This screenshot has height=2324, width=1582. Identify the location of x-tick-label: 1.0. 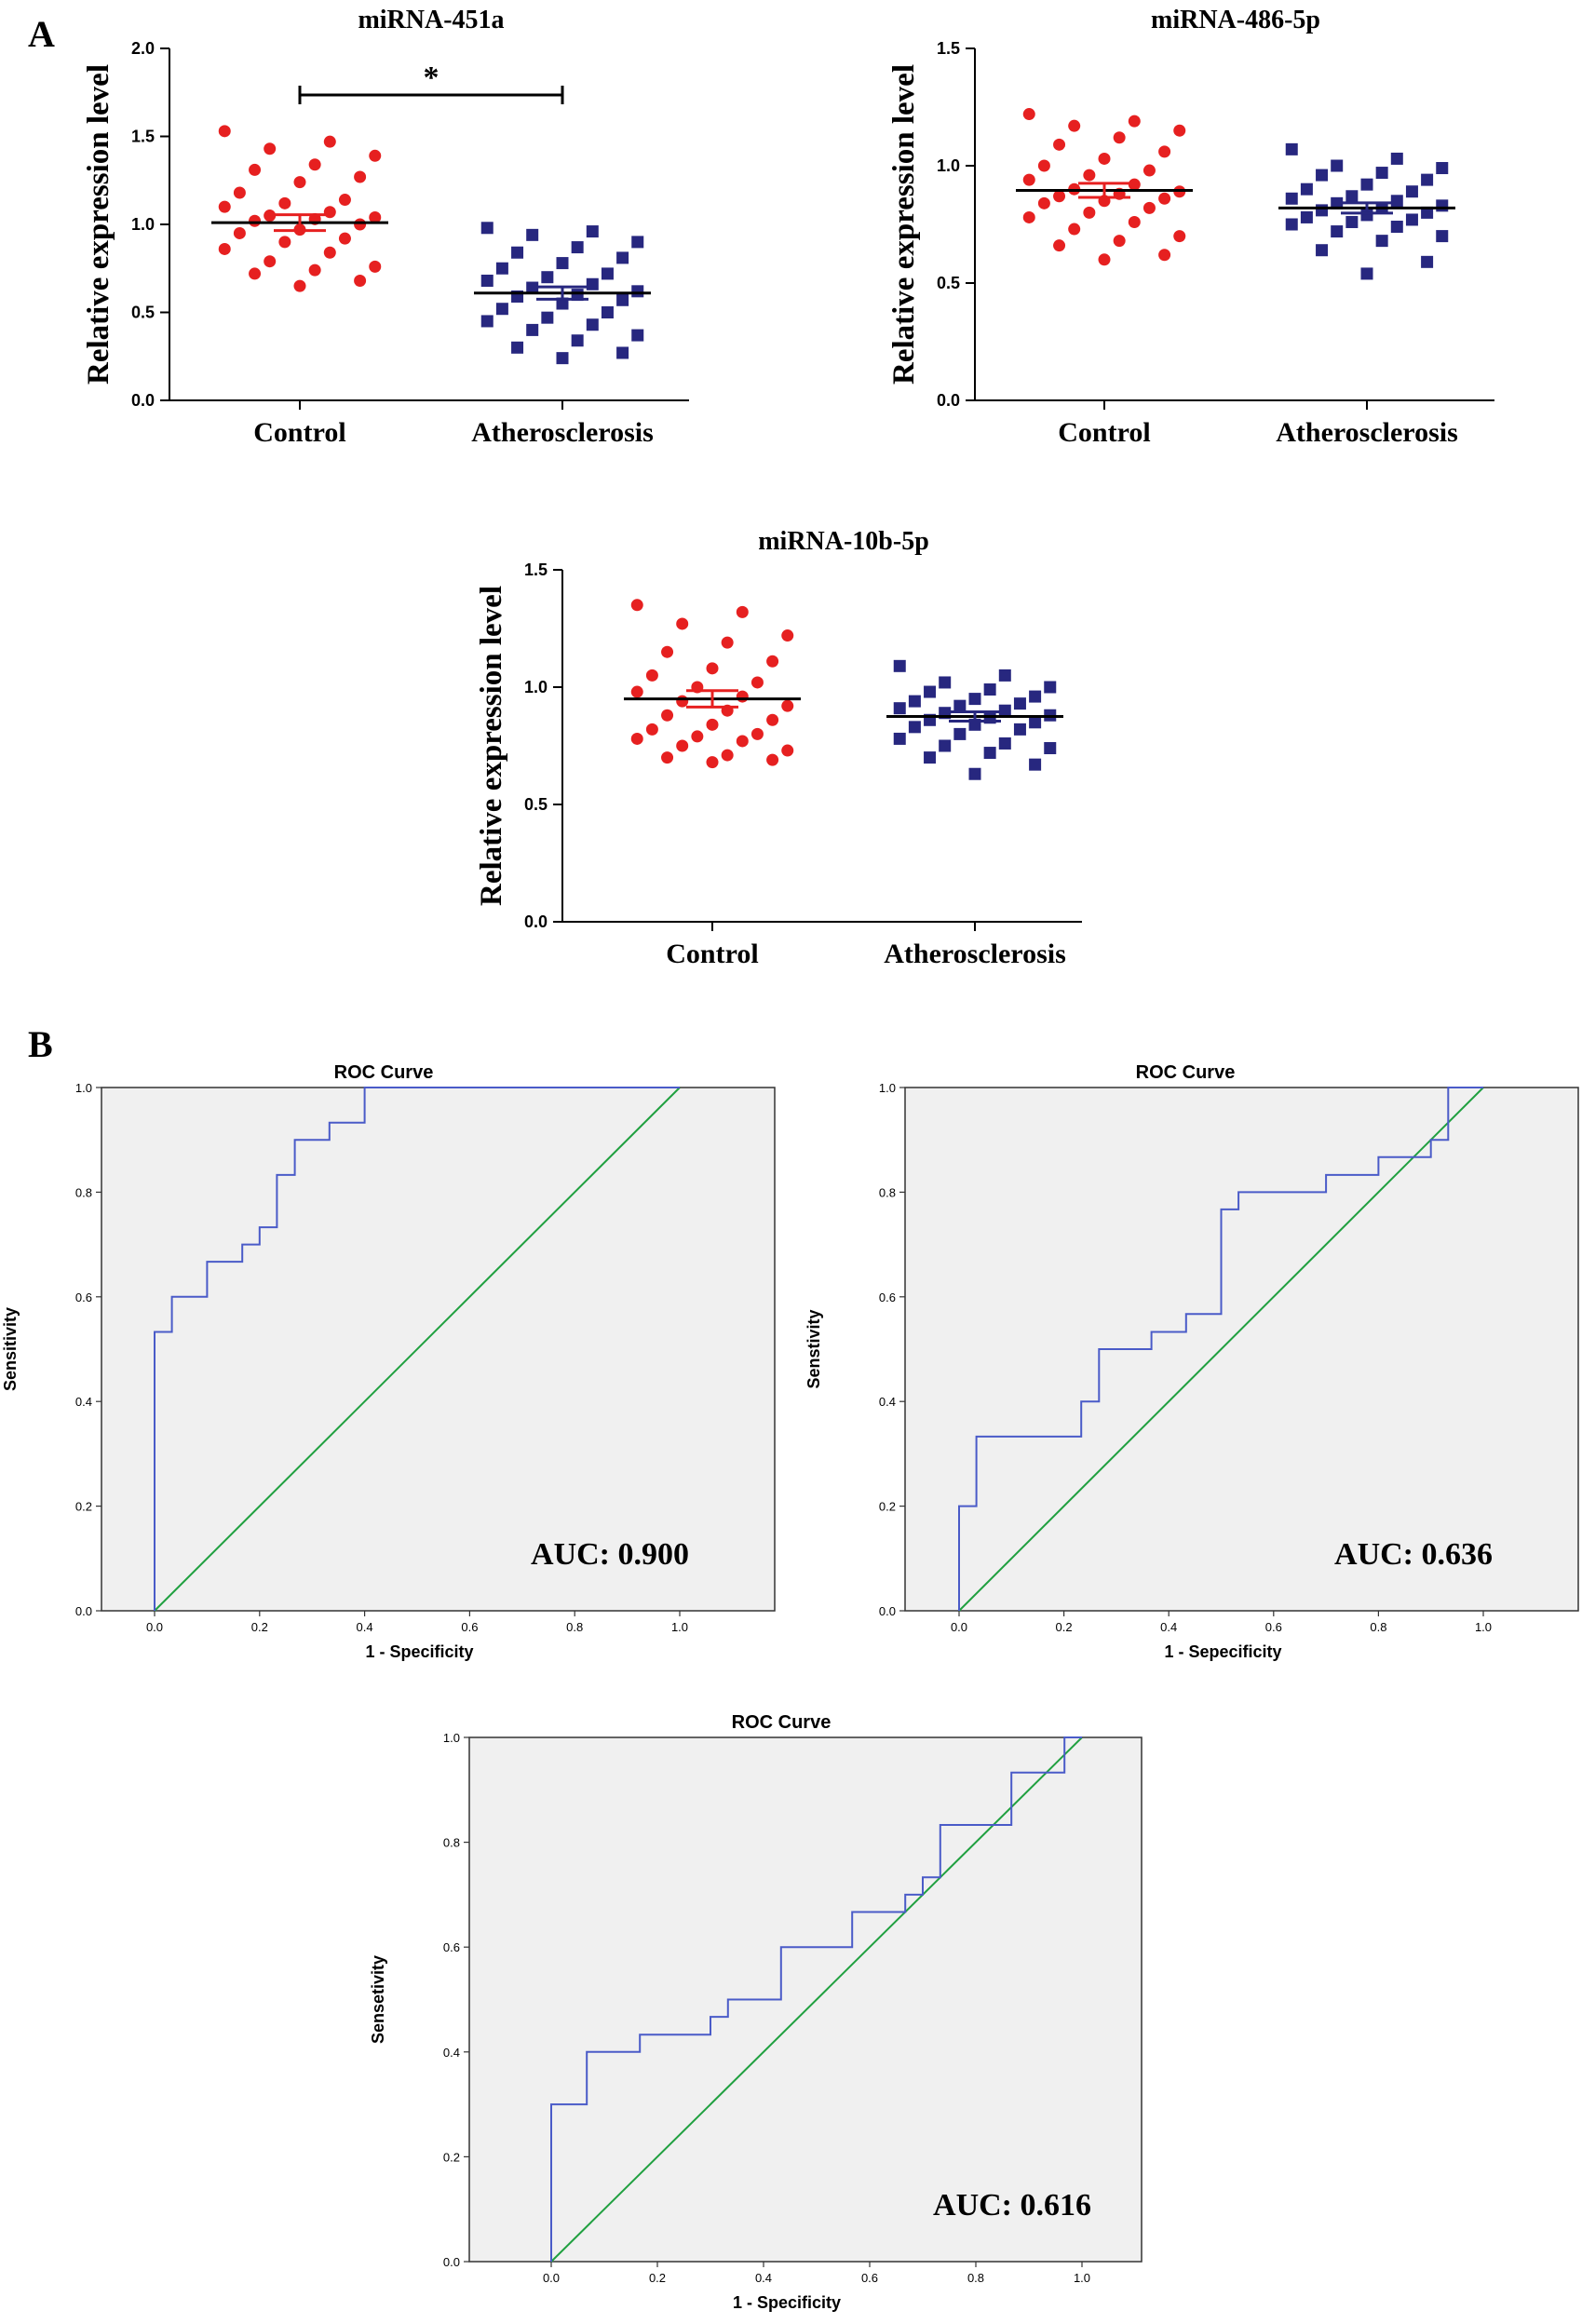
(679, 1627).